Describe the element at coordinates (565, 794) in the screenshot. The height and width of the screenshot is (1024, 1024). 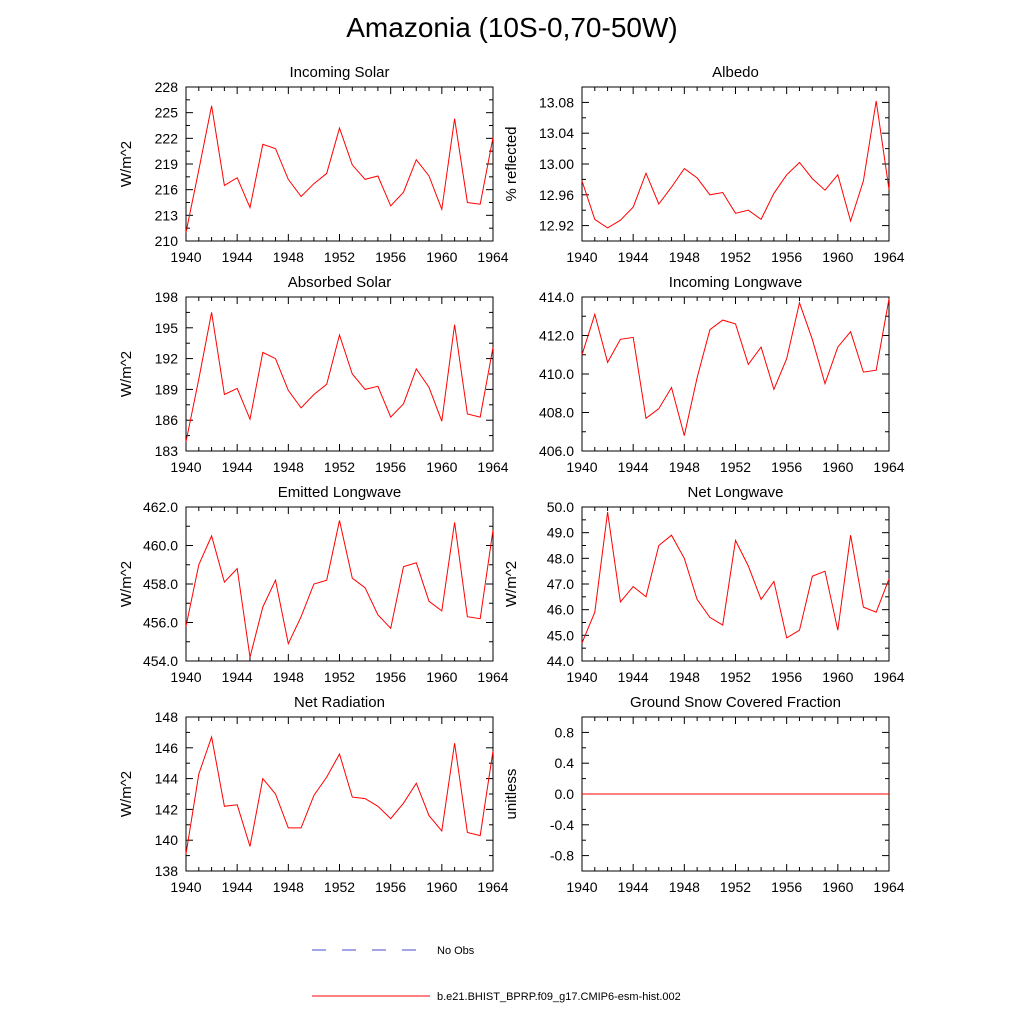
I see `y-tick-label: 0.0` at that location.